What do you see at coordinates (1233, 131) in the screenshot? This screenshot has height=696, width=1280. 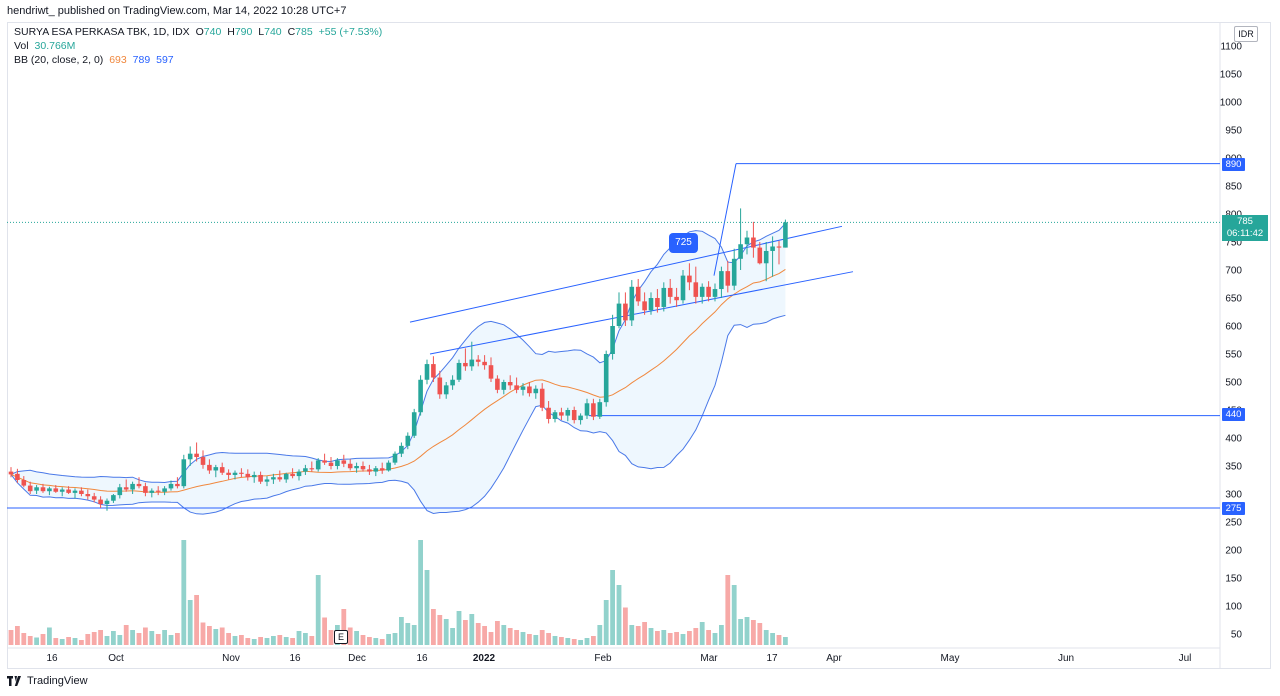 I see `y-tick-label: 950` at bounding box center [1233, 131].